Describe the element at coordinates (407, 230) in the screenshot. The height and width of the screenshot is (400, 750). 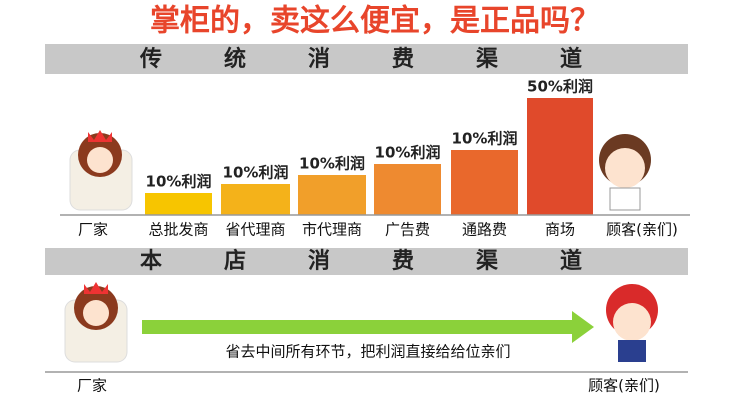
I see `stage-label: 广告费` at that location.